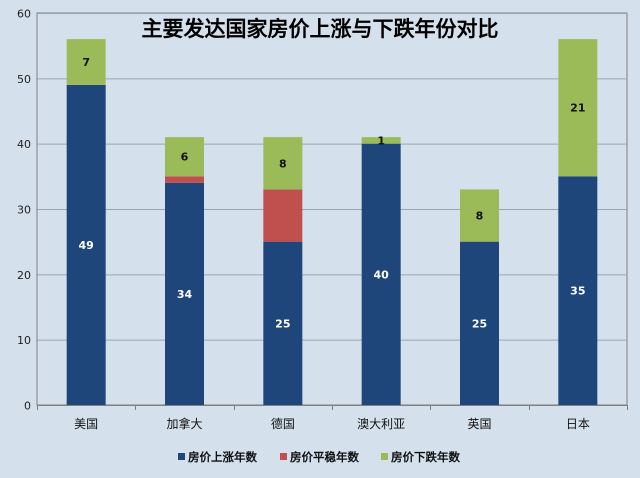 The image size is (640, 478). Describe the element at coordinates (27, 406) in the screenshot. I see `y-tick-label: 0` at that location.